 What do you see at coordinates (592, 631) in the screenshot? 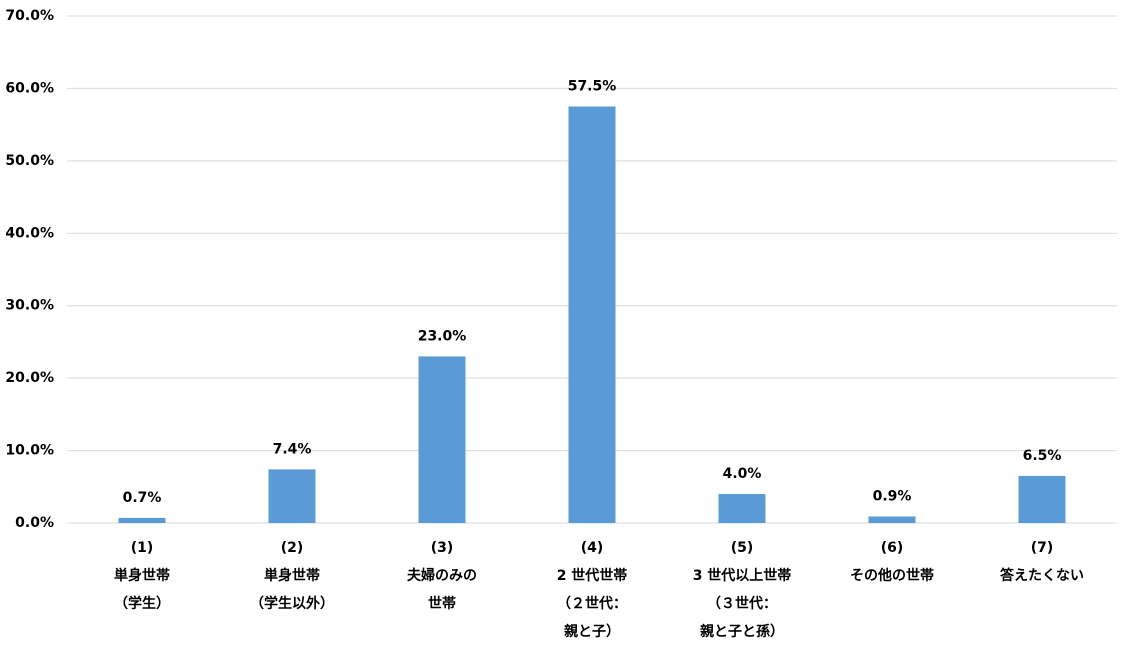
I see `x-tick-label: 親と子）` at bounding box center [592, 631].